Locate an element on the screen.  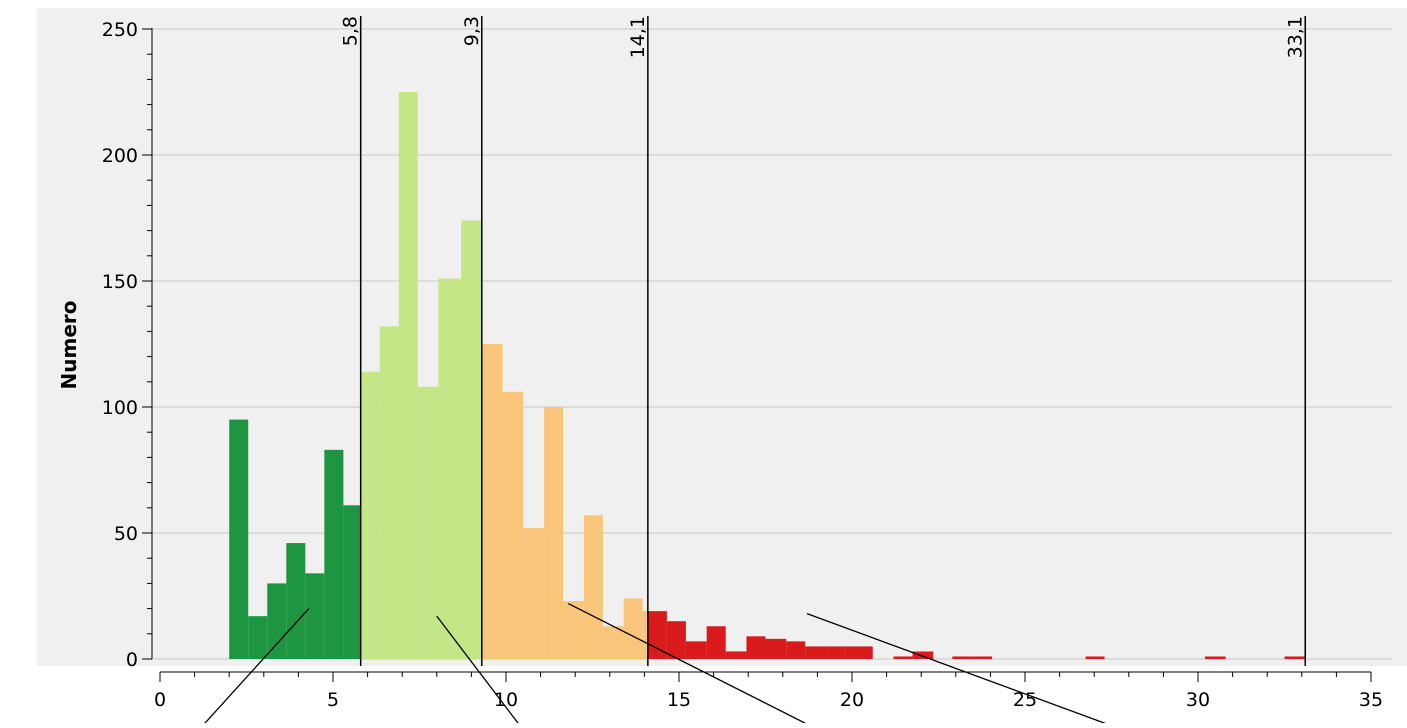
y-tick-label: 150 is located at coordinates (120, 282).